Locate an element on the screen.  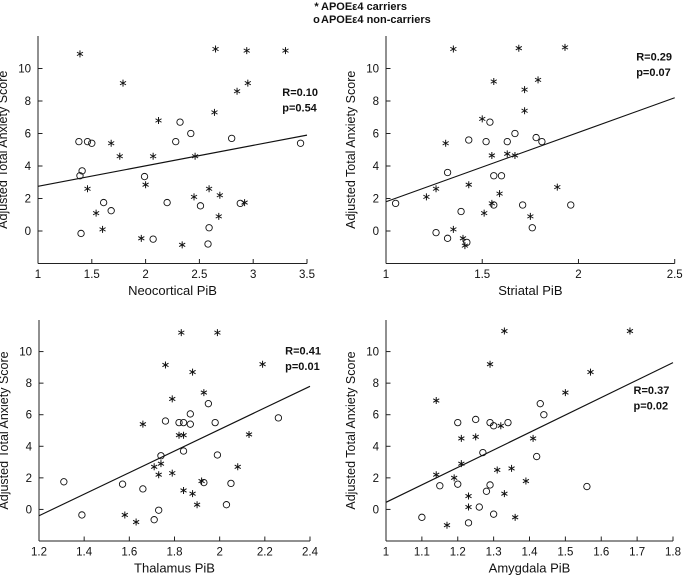
x-tick-label: 1.5 is located at coordinates (482, 275).